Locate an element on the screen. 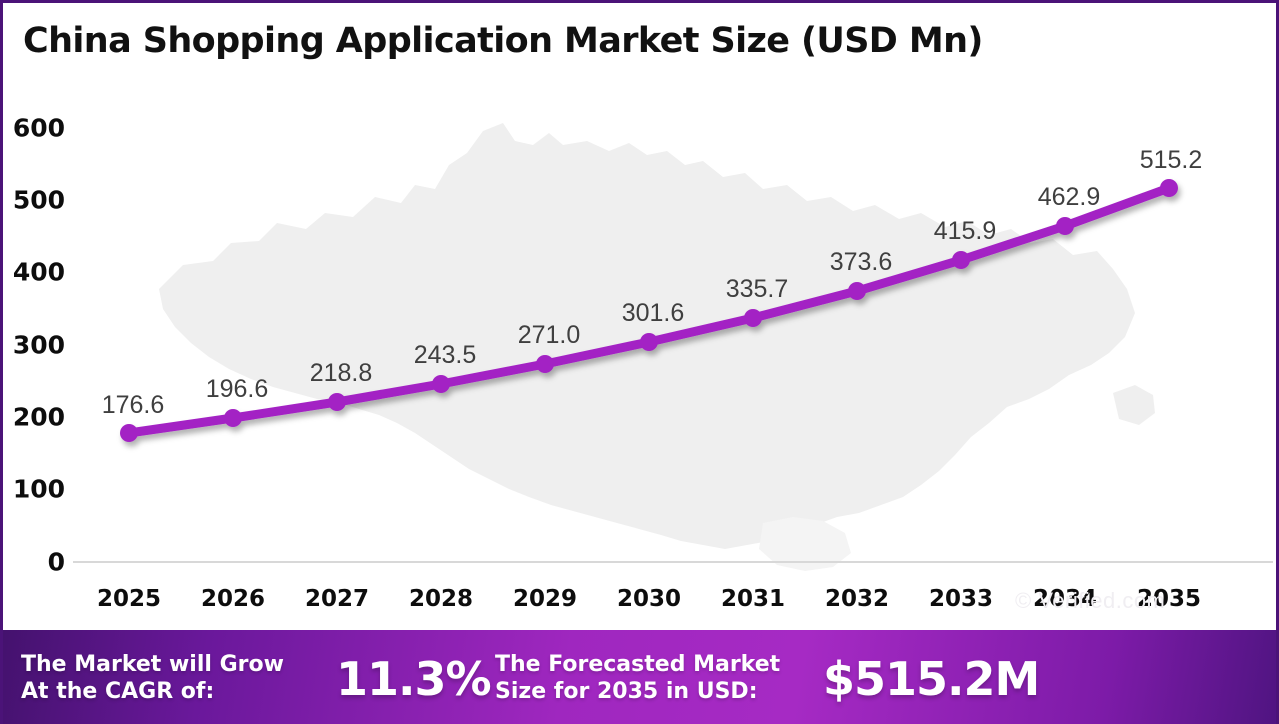  x-tick-label: 2035 is located at coordinates (1169, 599).